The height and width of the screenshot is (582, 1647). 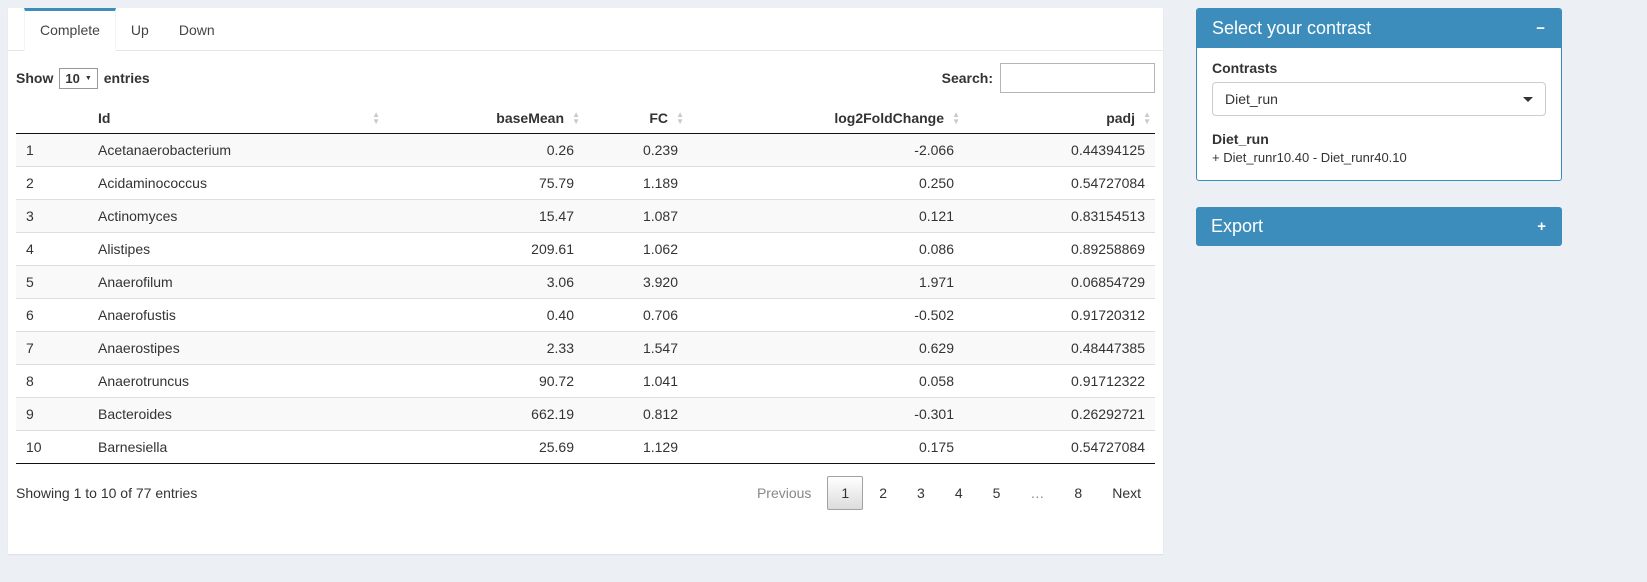 I want to click on cell-log2foldchange: 1.971, so click(x=826, y=282).